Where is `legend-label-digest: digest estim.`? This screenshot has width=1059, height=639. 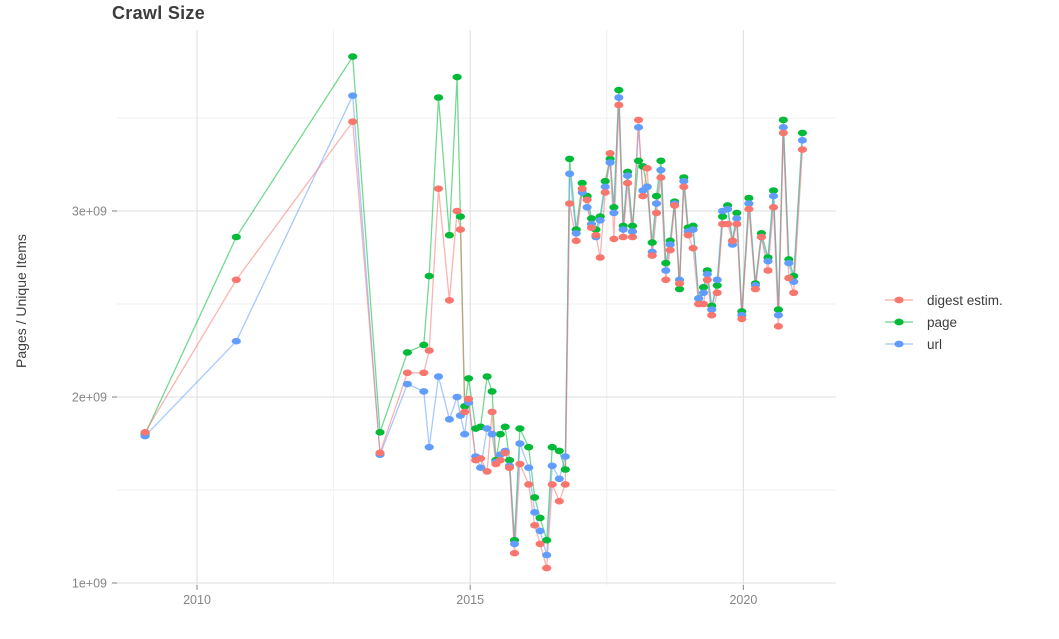 legend-label-digest: digest estim. is located at coordinates (965, 300).